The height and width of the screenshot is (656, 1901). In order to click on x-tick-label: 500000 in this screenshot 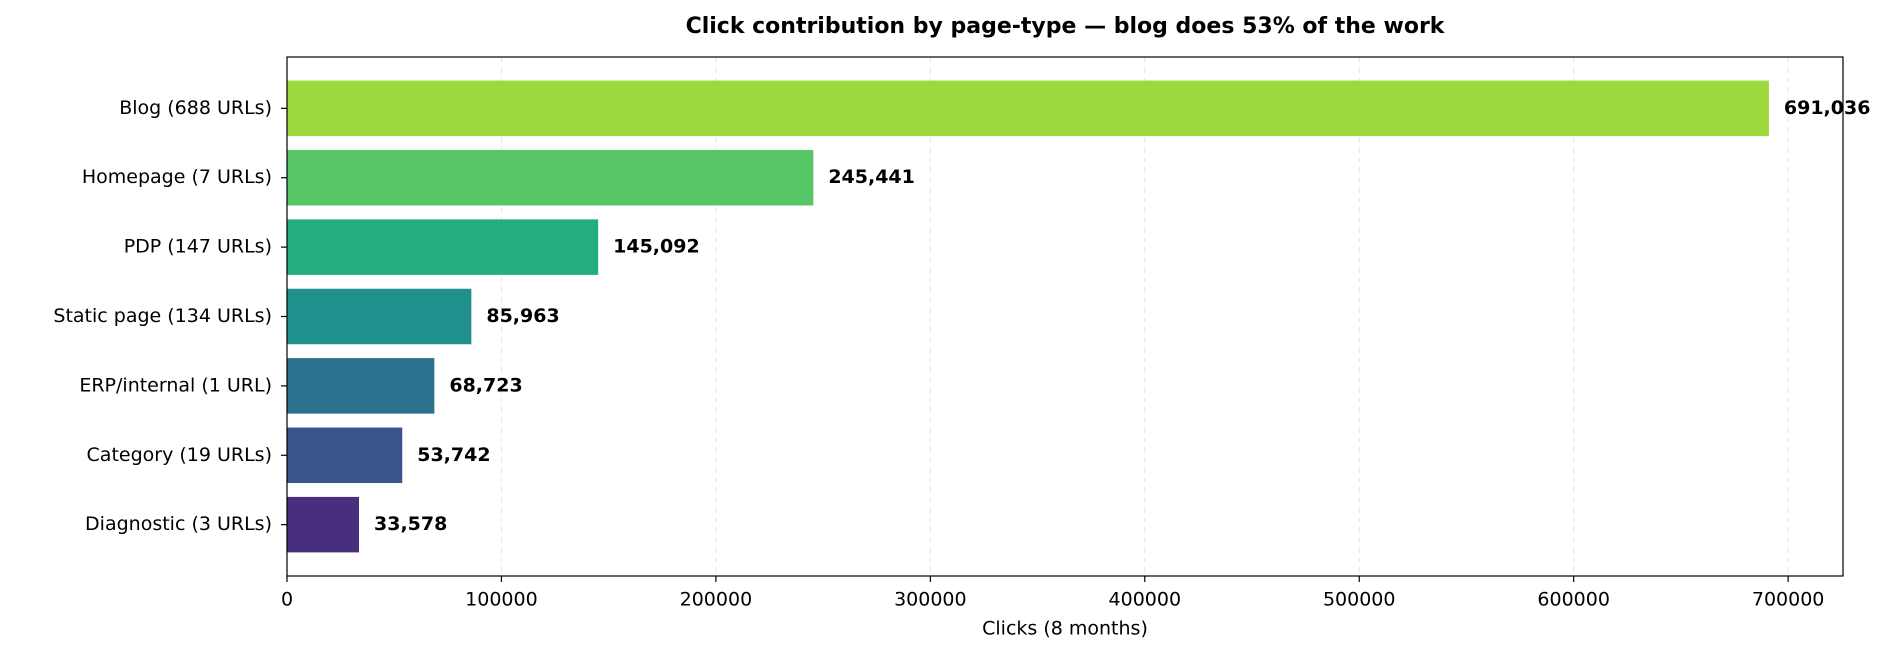, I will do `click(1359, 600)`.